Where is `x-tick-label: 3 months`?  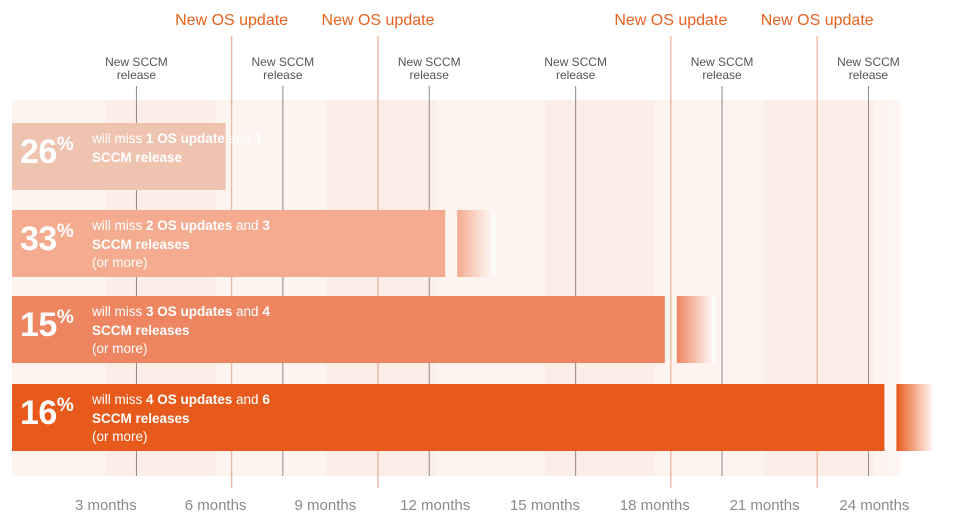 x-tick-label: 3 months is located at coordinates (106, 505).